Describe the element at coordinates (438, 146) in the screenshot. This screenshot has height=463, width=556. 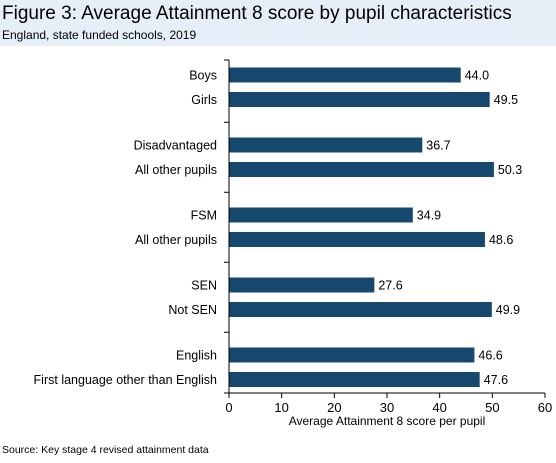
I see `value-label: 36.7` at that location.